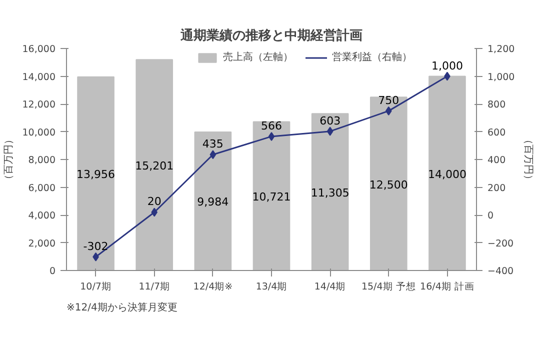  I want to click on y-tick-label: 2,000, so click(42, 244).